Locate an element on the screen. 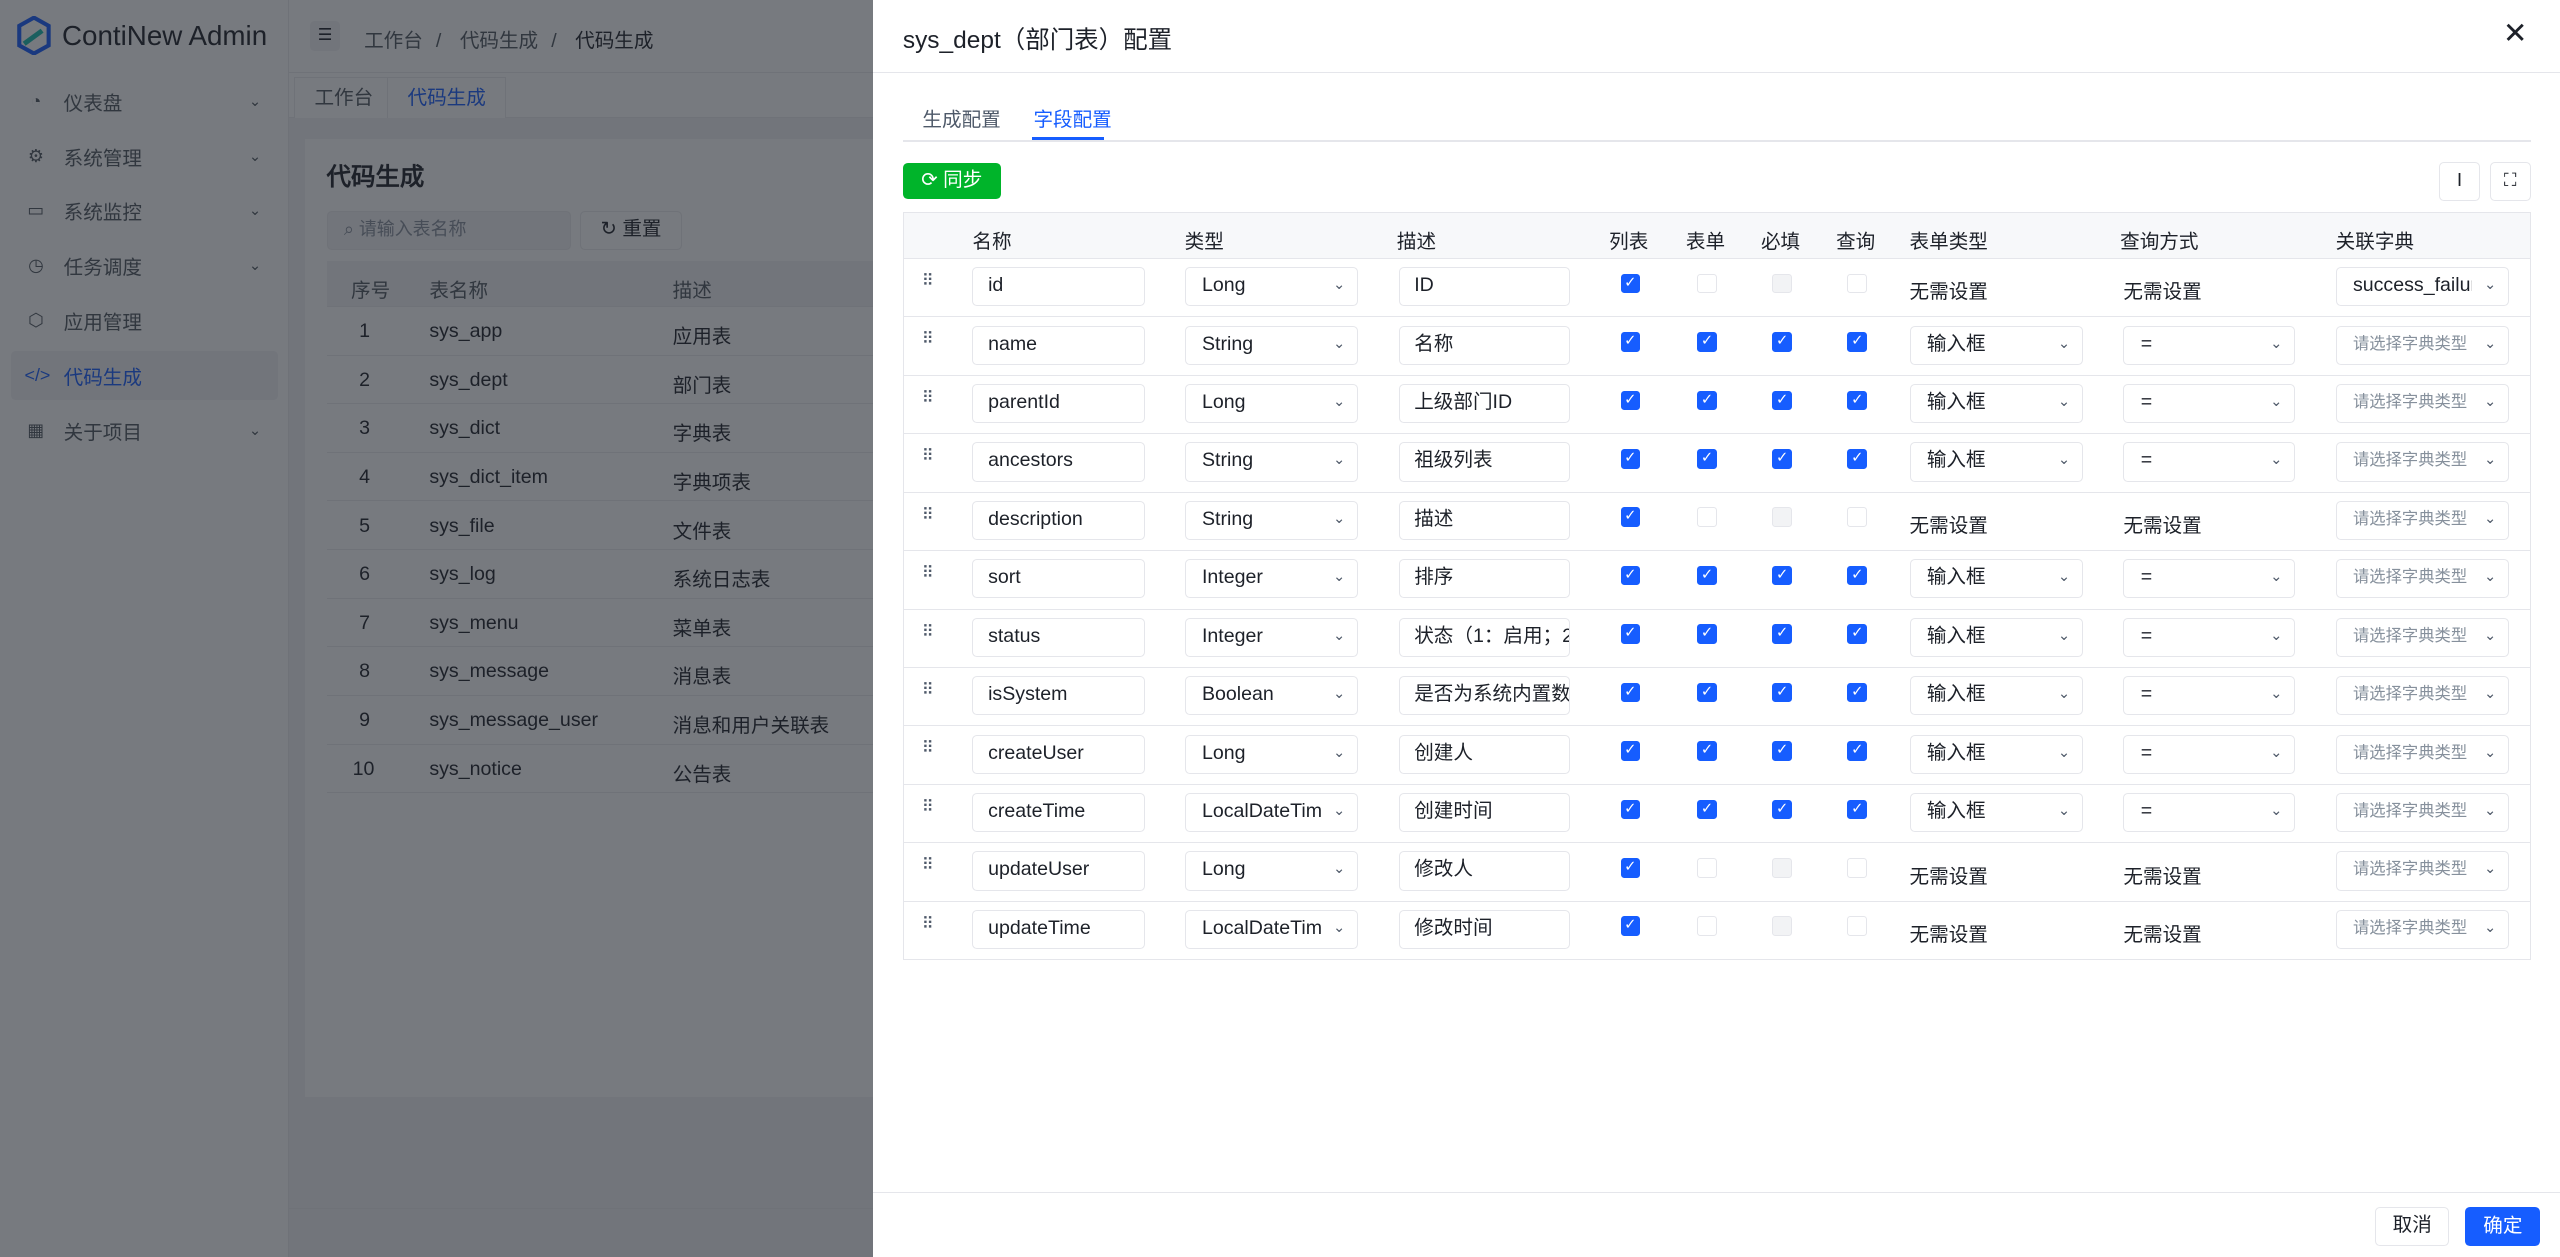 The height and width of the screenshot is (1257, 2560). breadcrumb-item: 工作台 is located at coordinates (393, 41).